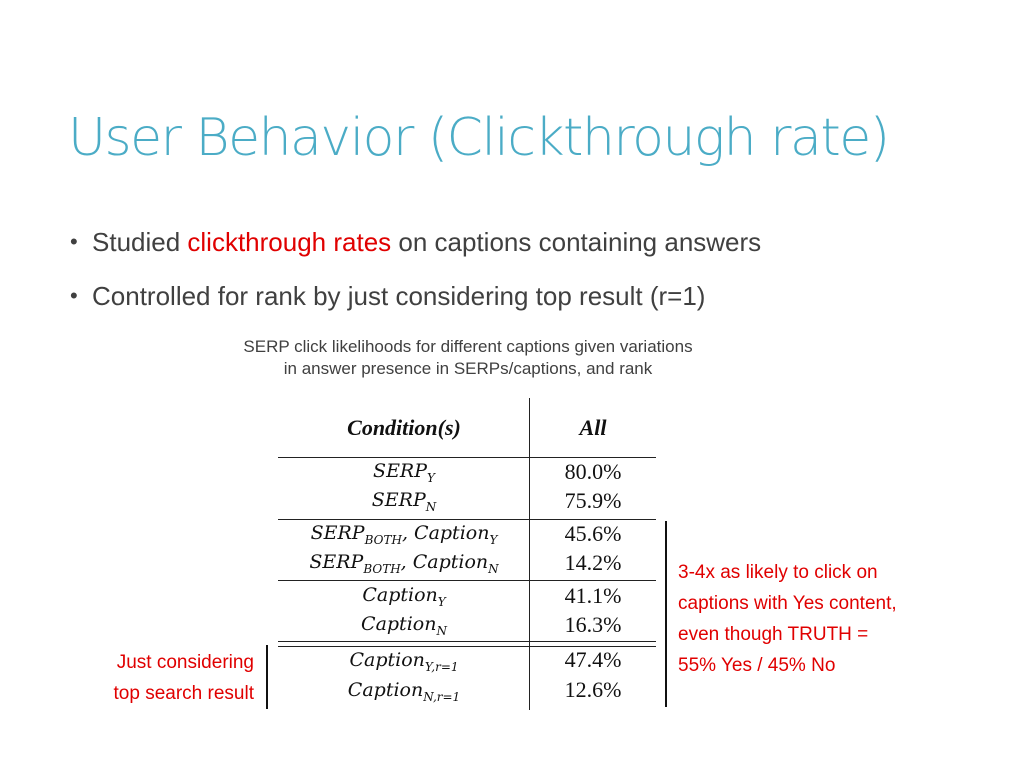 This screenshot has height=768, width=1024. Describe the element at coordinates (593, 562) in the screenshot. I see `table-row-value: 14.2%` at that location.